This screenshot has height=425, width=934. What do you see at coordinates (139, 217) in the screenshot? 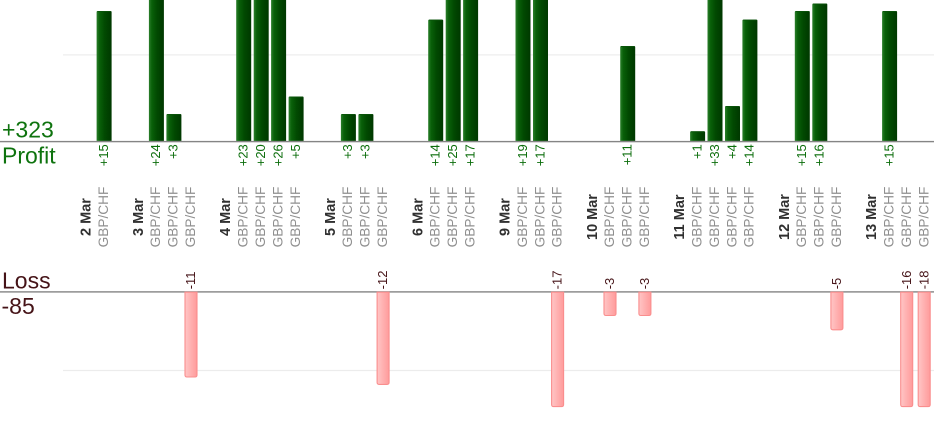
I see `svg-text: 3 Mar` at bounding box center [139, 217].